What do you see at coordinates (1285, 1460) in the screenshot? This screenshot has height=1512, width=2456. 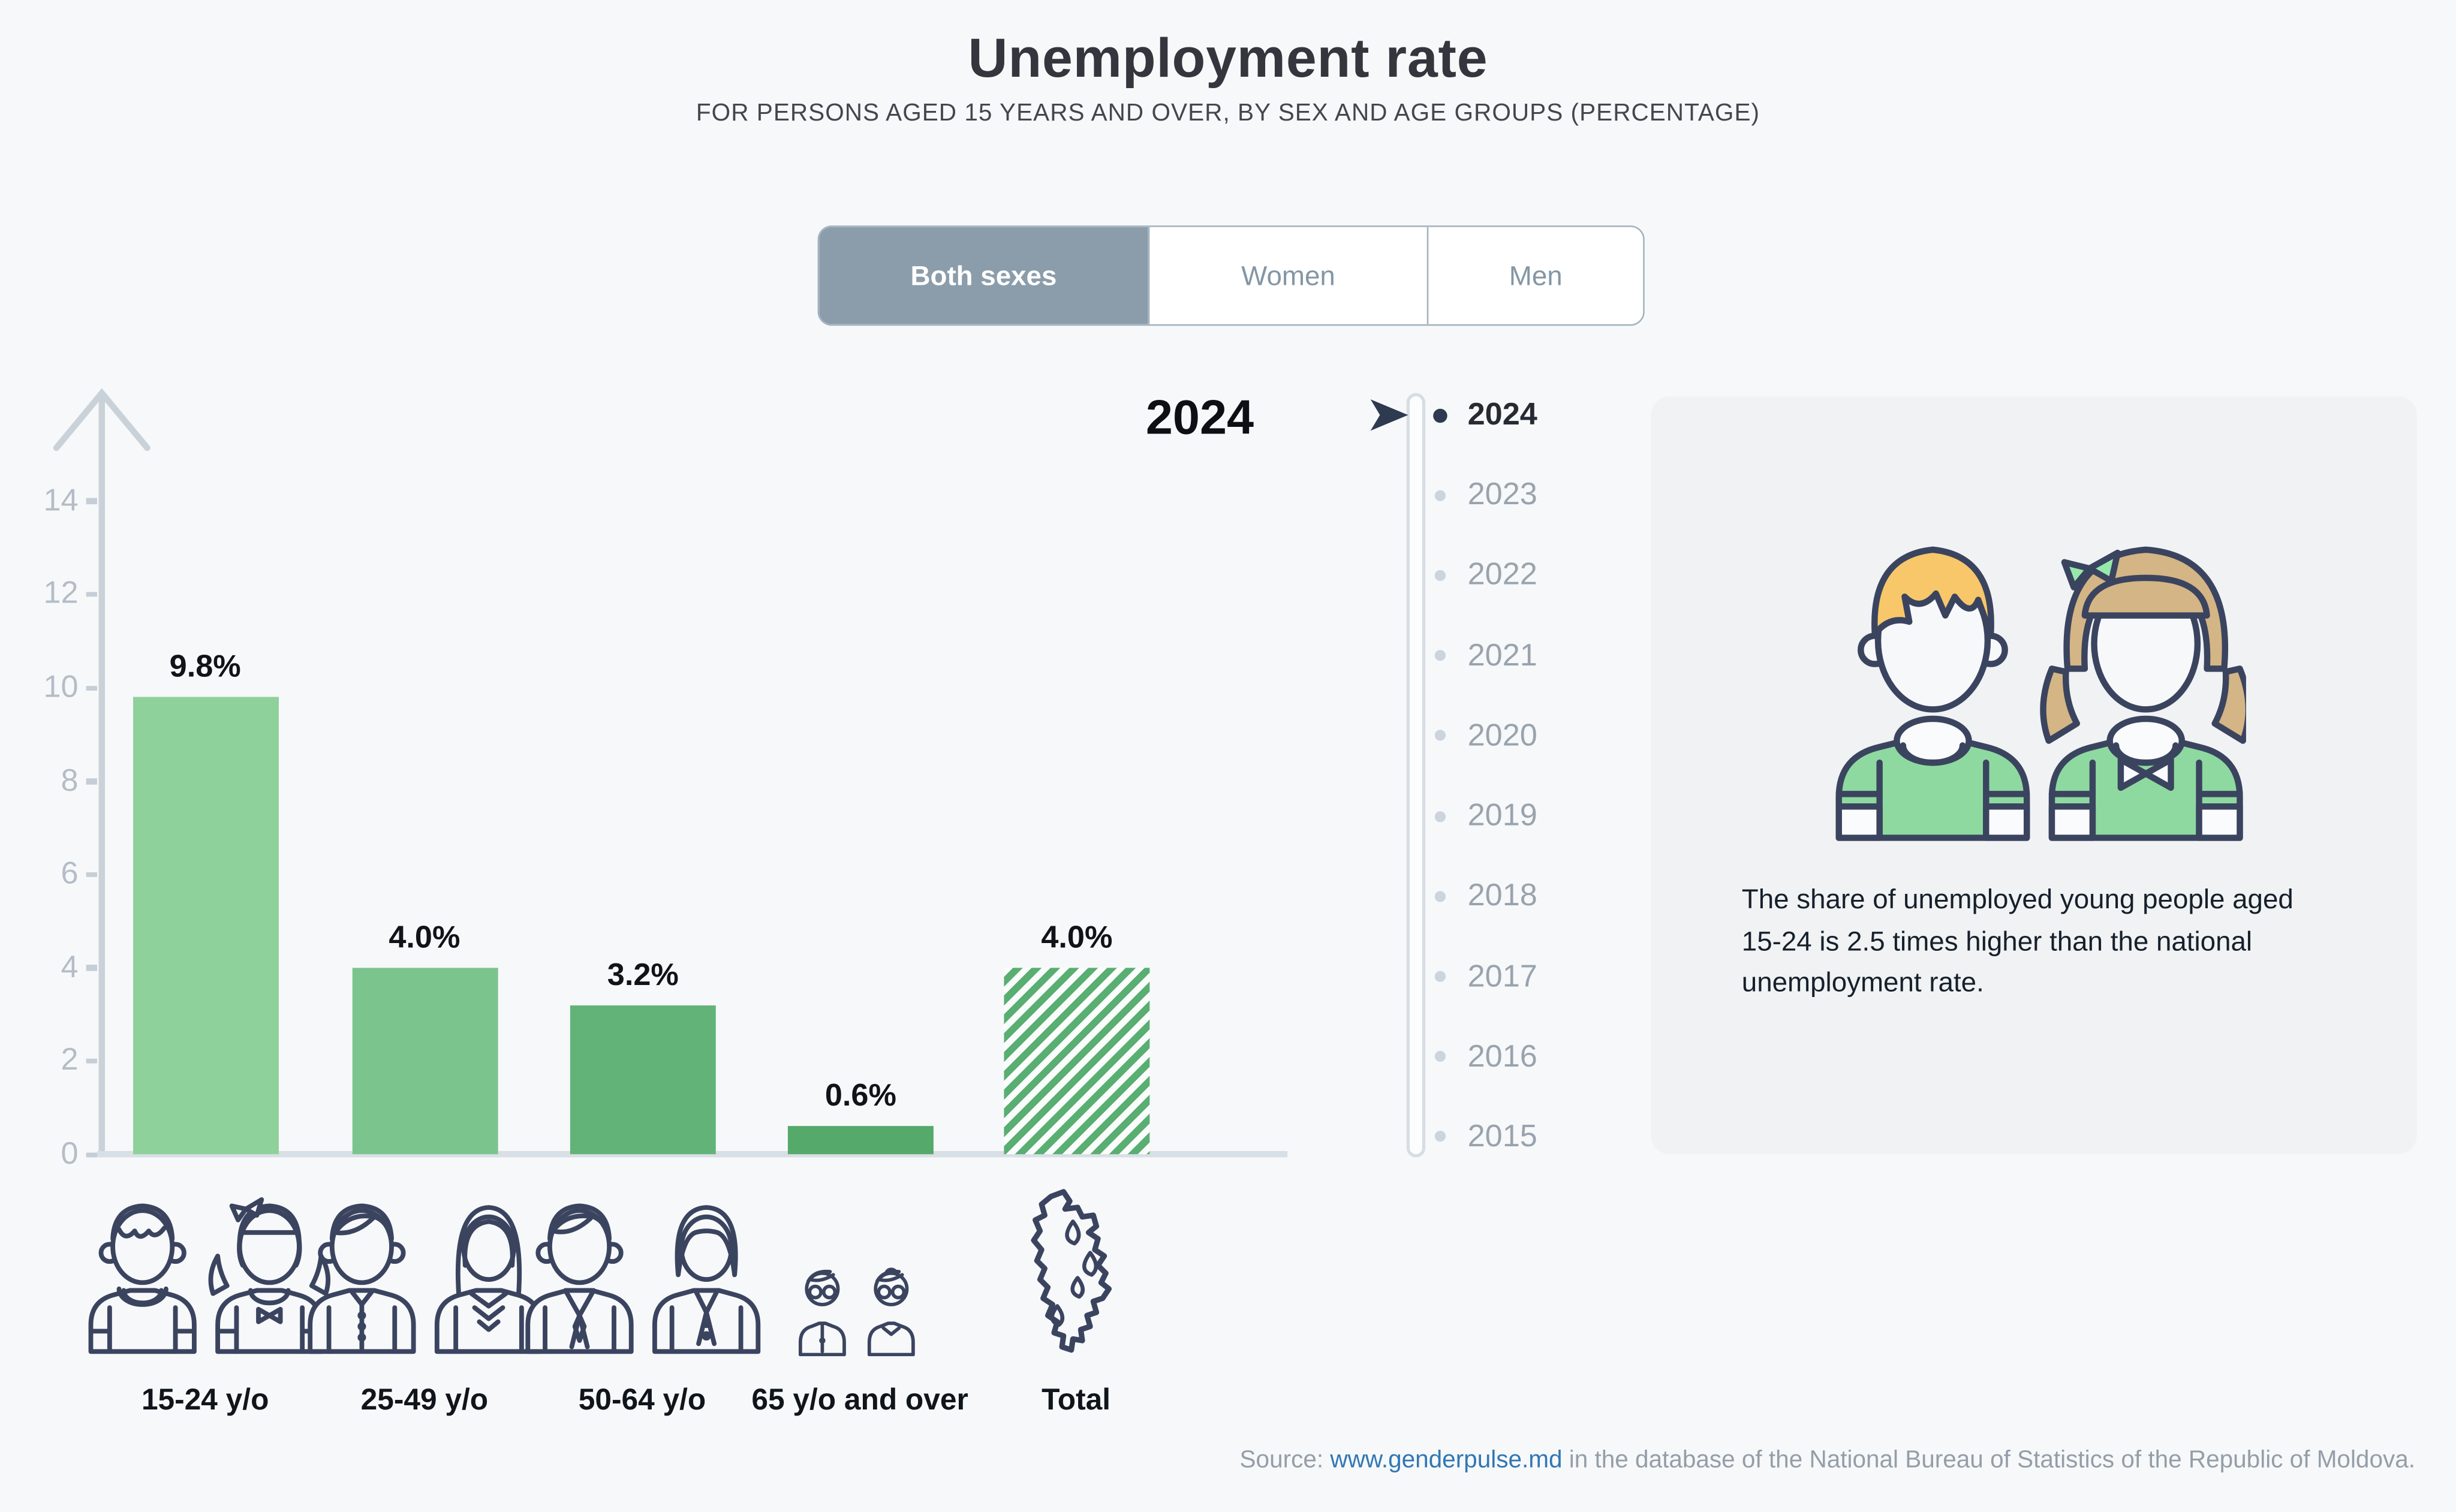 I see `source-prefix: Source:` at bounding box center [1285, 1460].